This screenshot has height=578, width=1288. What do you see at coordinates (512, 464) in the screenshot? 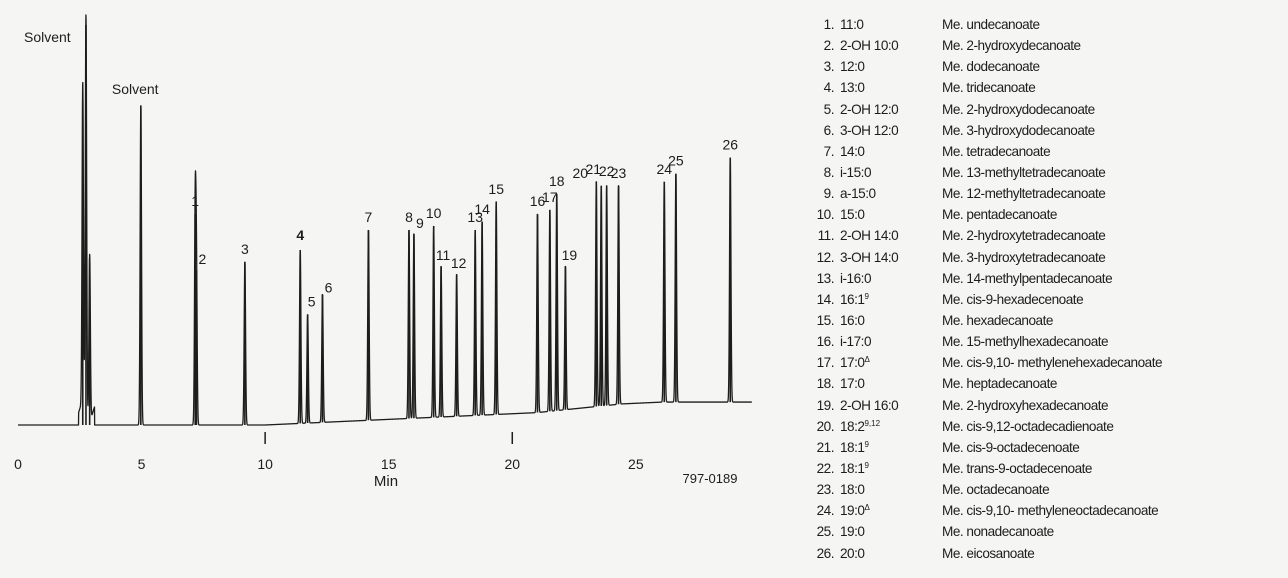
I see `x-tick-label: 20` at bounding box center [512, 464].